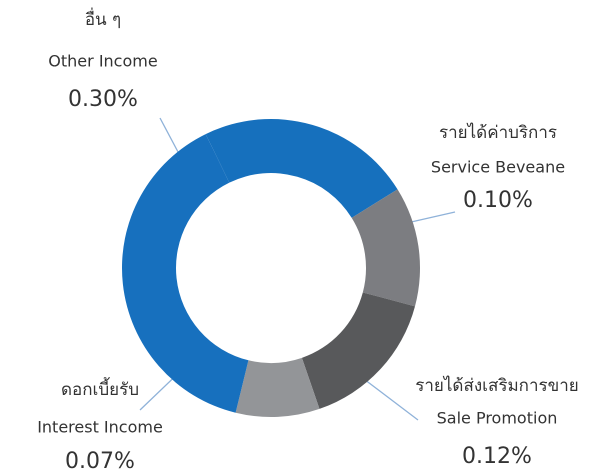 Image resolution: width=593 pixels, height=474 pixels. What do you see at coordinates (100, 427) in the screenshot?
I see `category-label-en: Interest Income` at bounding box center [100, 427].